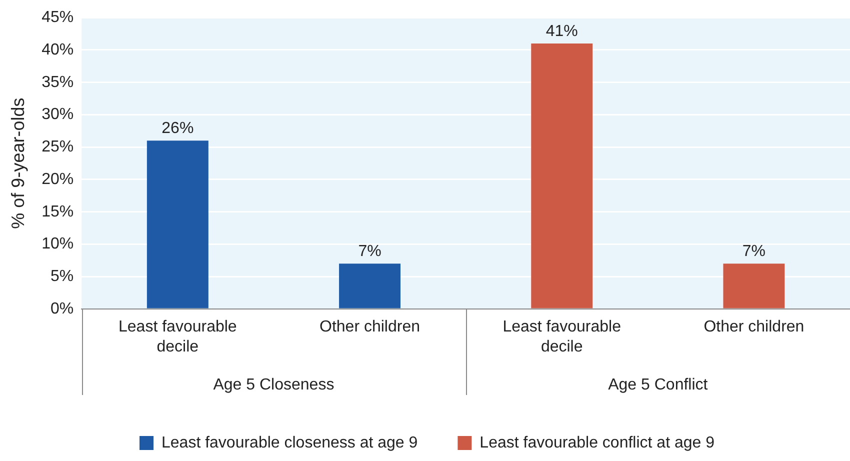  I want to click on y-tick-label: 25%, so click(58, 147).